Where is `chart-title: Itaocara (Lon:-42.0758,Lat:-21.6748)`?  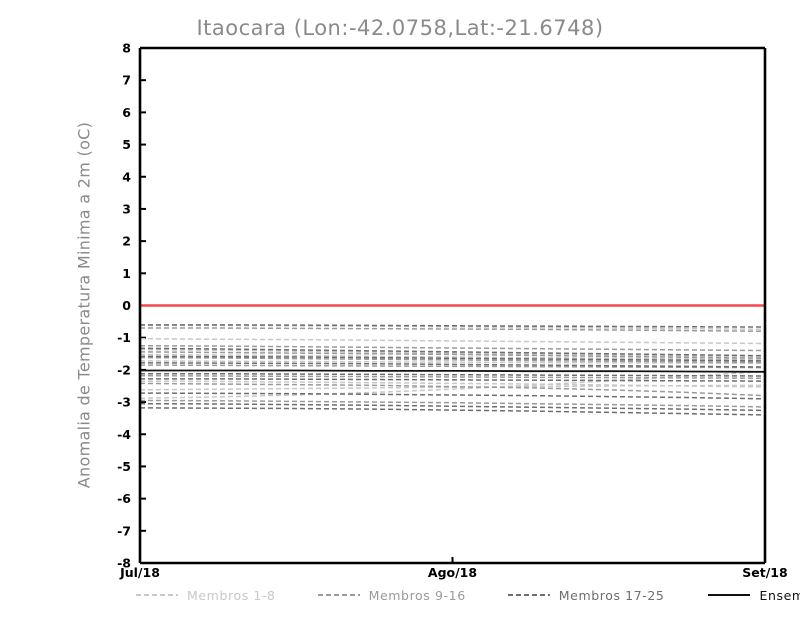 chart-title: Itaocara (Lon:-42.0758,Lat:-21.6748) is located at coordinates (400, 28).